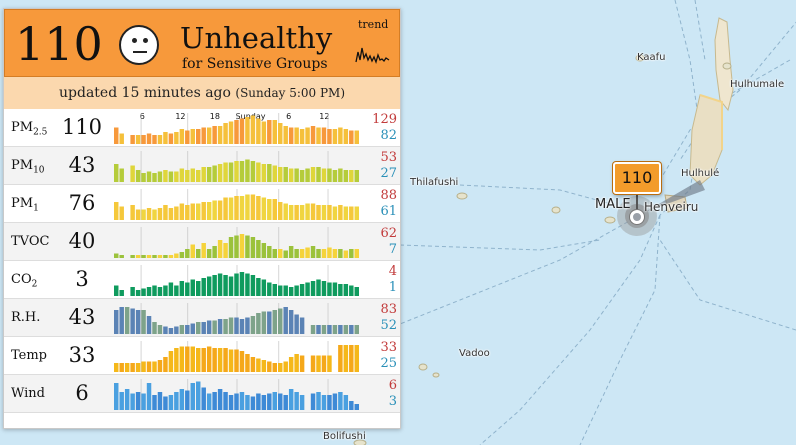 Image resolution: width=796 pixels, height=445 pixels. Describe the element at coordinates (39, 170) in the screenshot. I see `metric-subscript: 10` at that location.